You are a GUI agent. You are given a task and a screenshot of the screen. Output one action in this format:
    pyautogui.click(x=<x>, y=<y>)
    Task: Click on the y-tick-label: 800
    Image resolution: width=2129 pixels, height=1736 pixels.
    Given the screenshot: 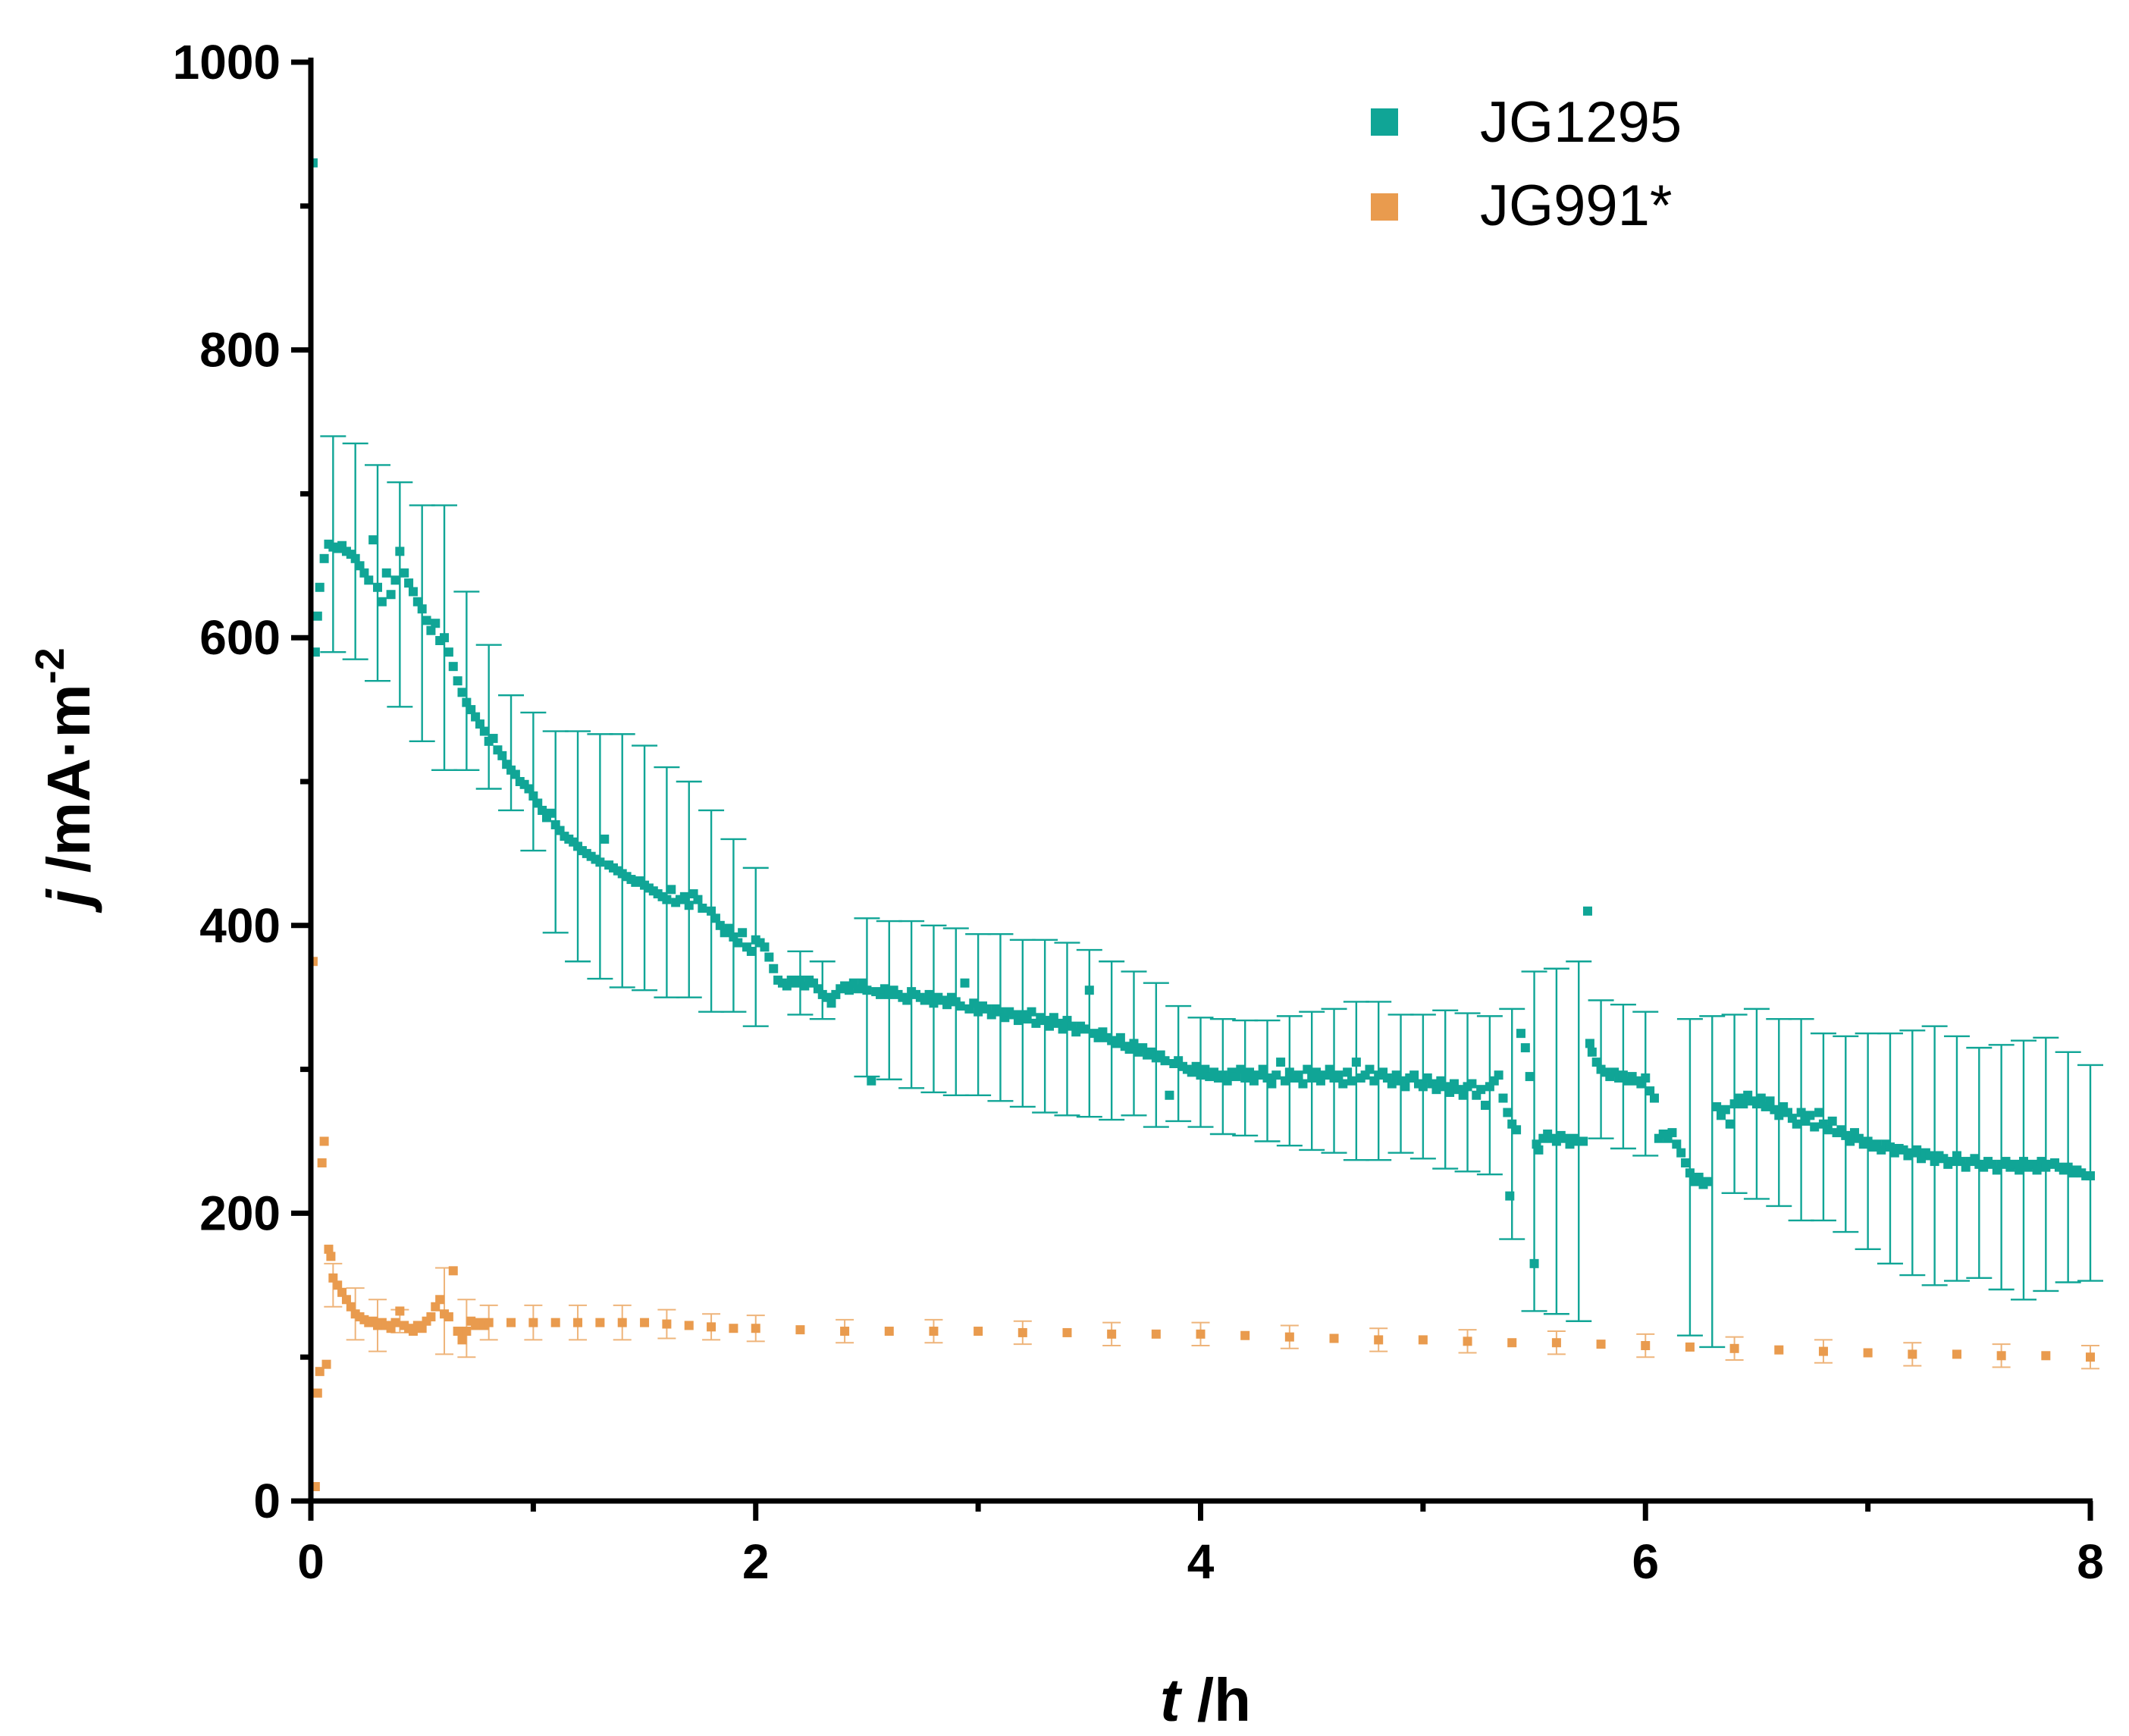 What is the action you would take?
    pyautogui.click(x=240, y=350)
    